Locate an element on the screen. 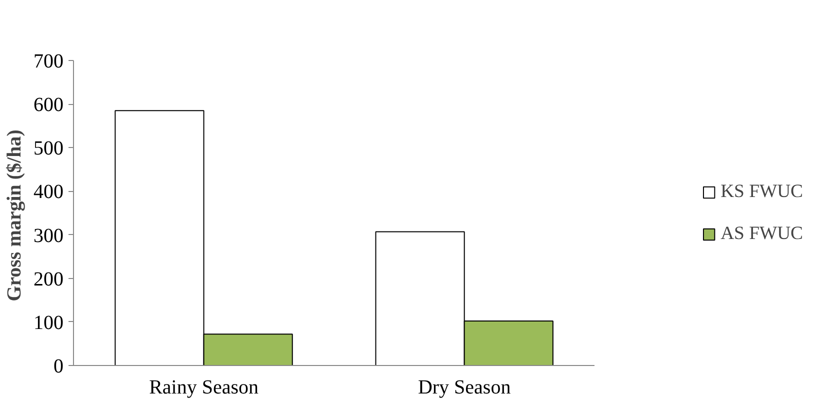 This screenshot has height=401, width=823. x-tick-label: Dry Season is located at coordinates (464, 387).